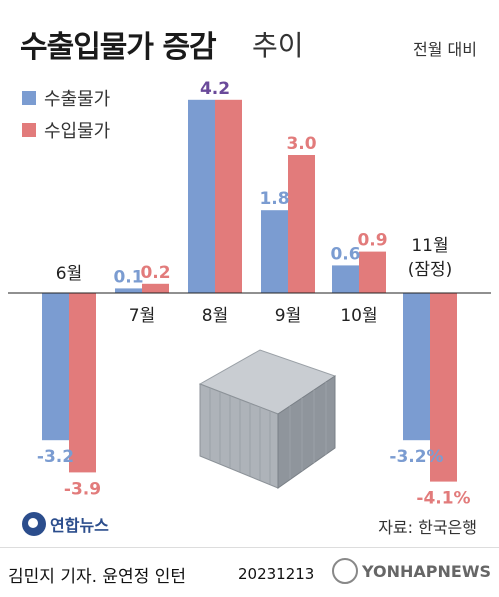 The width and height of the screenshot is (499, 597). I want to click on category-label-1: 7월, so click(142, 316).